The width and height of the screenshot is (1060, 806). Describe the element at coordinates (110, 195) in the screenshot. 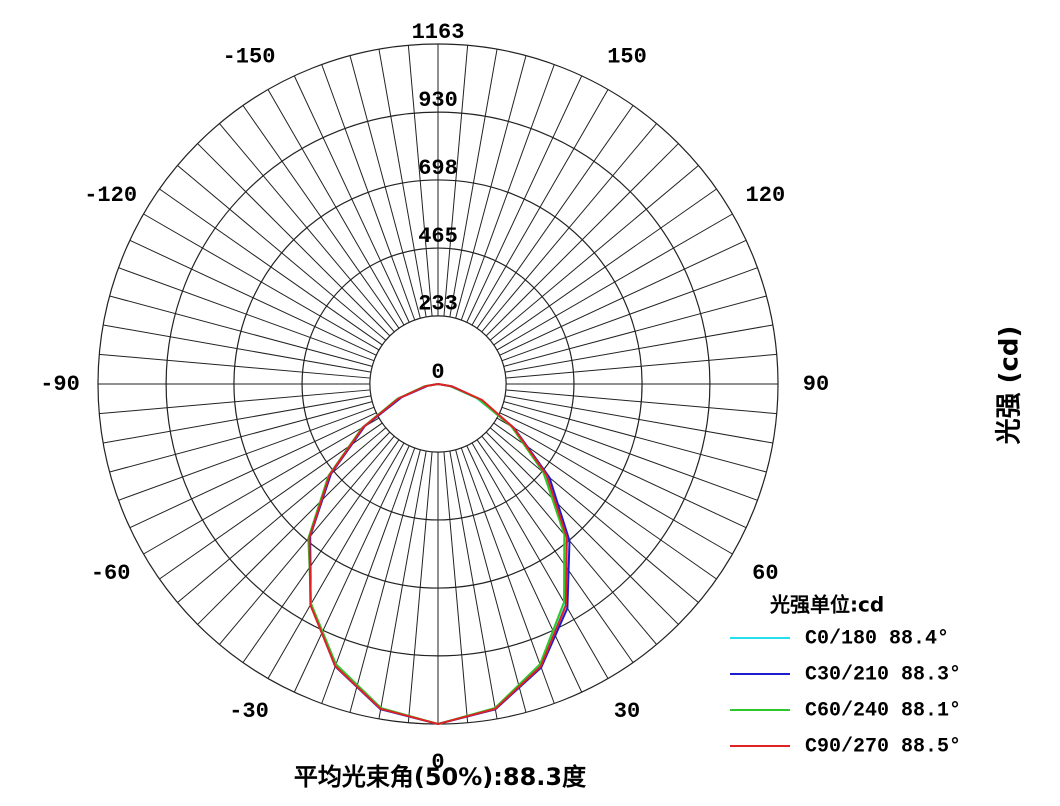

I see `angle-tick-label: -120` at that location.